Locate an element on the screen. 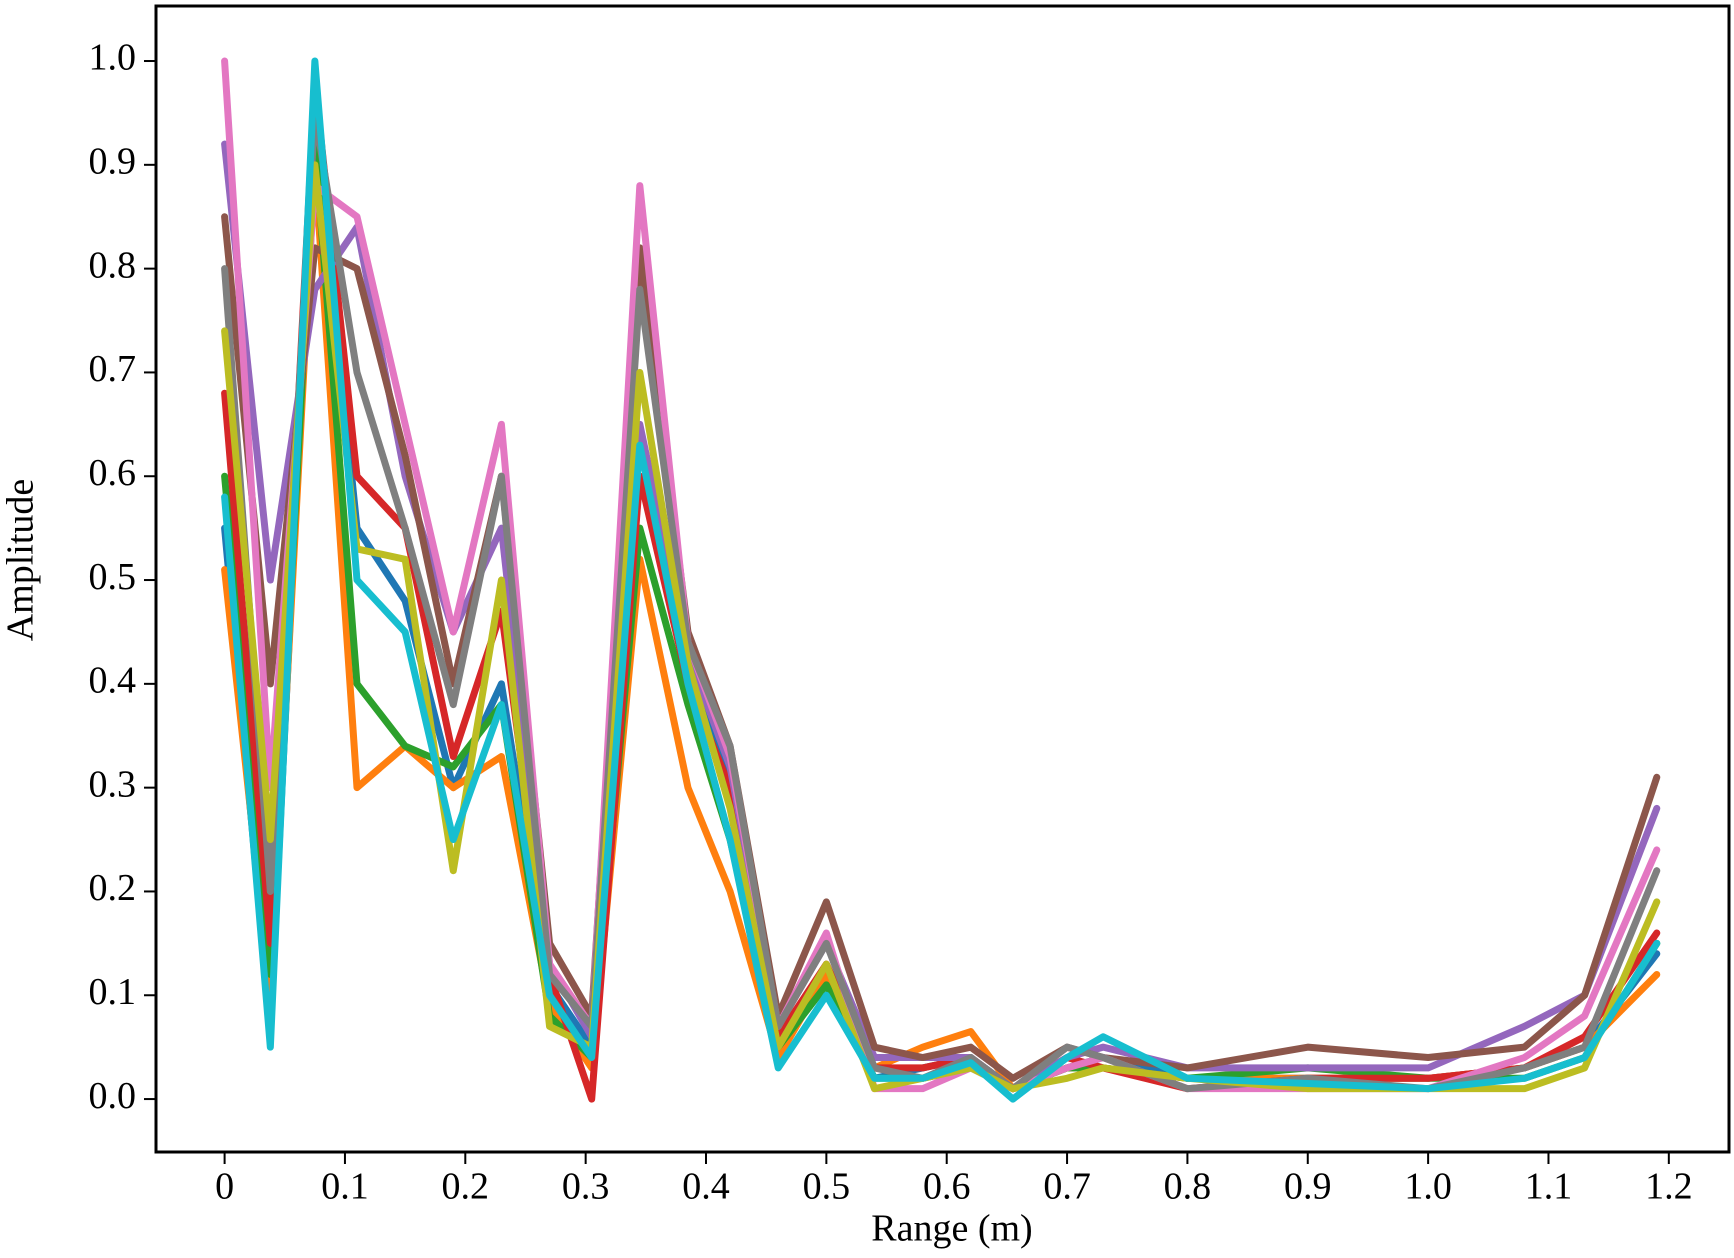 The image size is (1734, 1258). y-tick-label: 0.7 is located at coordinates (113, 369).